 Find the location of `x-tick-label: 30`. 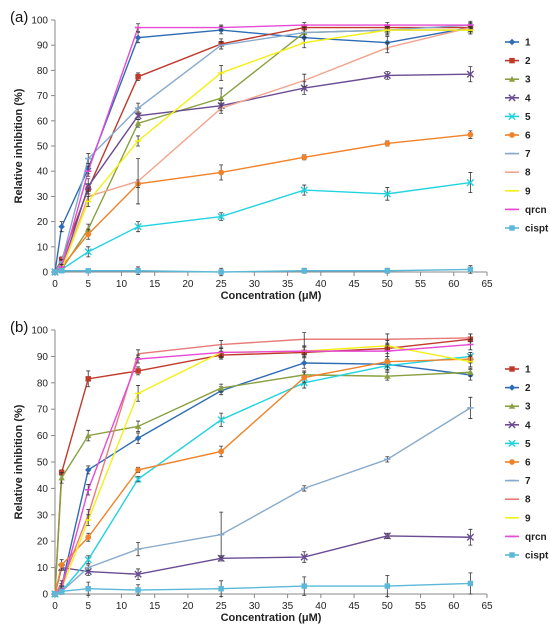

x-tick-label: 30 is located at coordinates (255, 606).